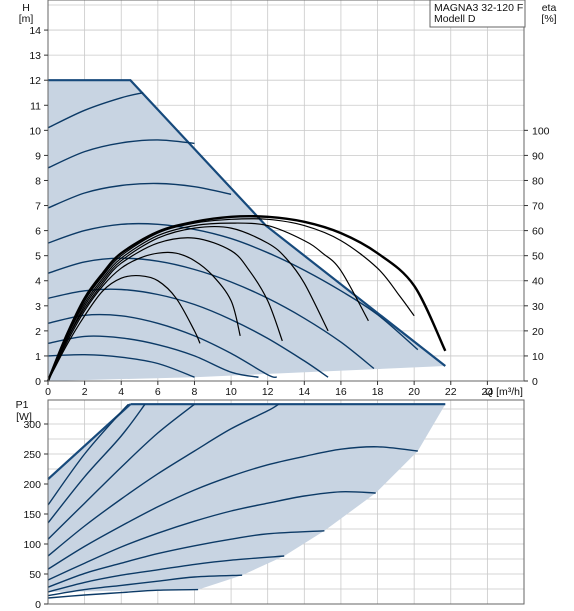  What do you see at coordinates (341, 392) in the screenshot?
I see `x-tick-label: 16` at bounding box center [341, 392].